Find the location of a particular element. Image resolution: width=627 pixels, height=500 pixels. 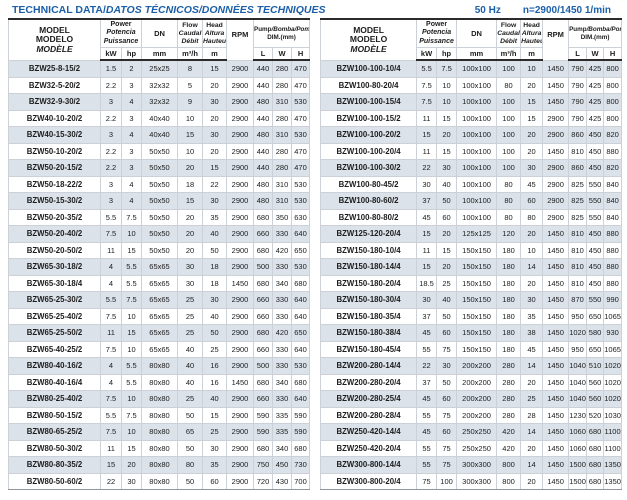

value-cell: 75 is located at coordinates (447, 415).